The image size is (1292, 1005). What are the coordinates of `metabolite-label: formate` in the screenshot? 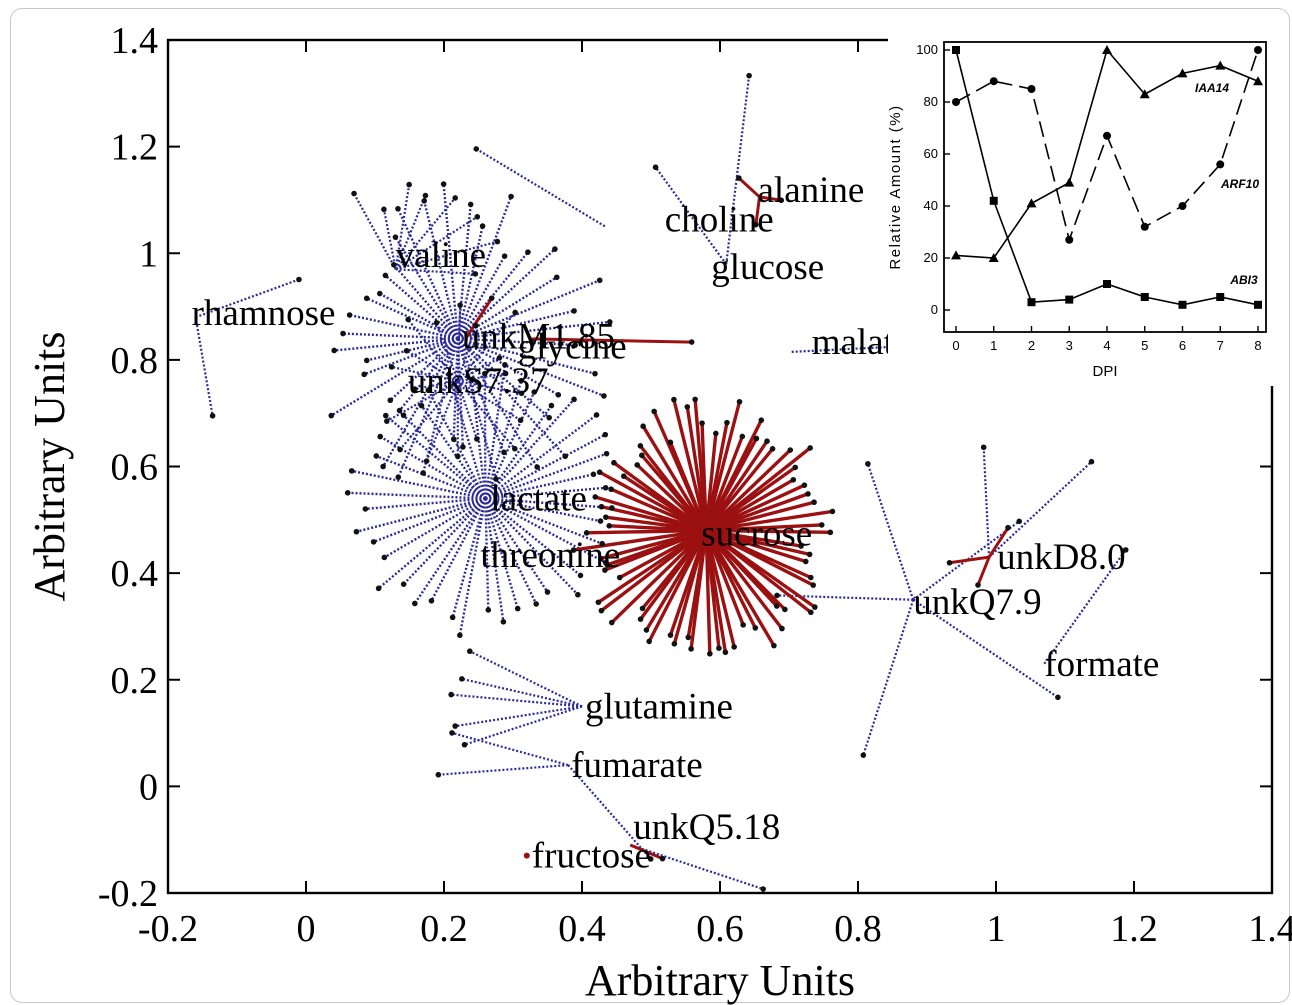 It's located at (1101, 664).